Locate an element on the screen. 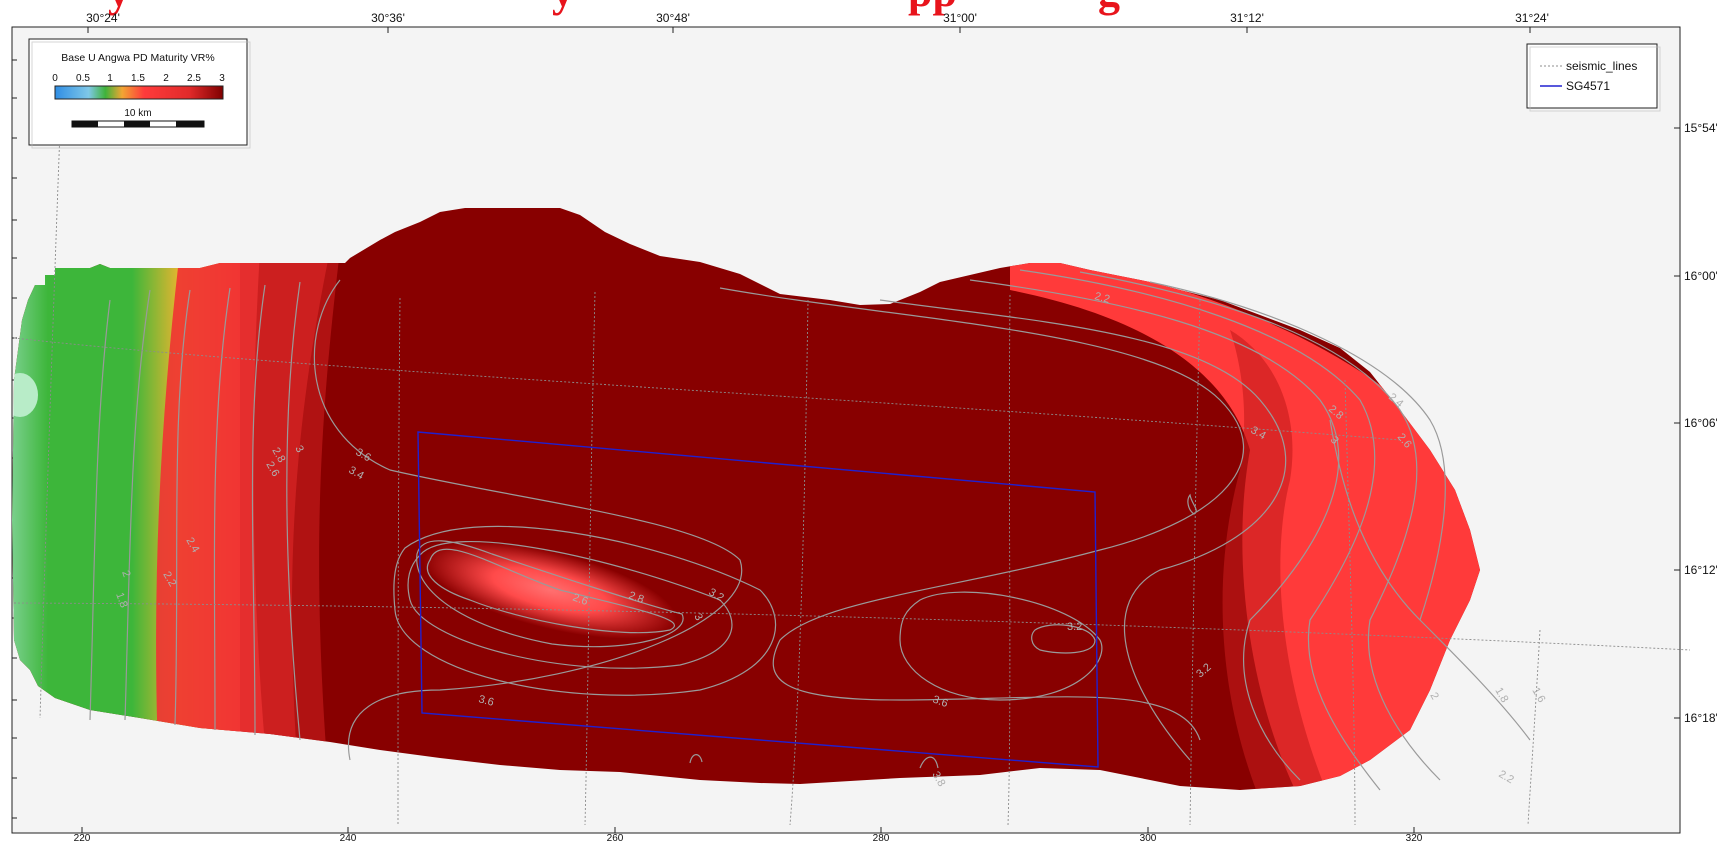 Image resolution: width=1717 pixels, height=848 pixels. colorbar-tick-label: 1.5 is located at coordinates (138, 78).